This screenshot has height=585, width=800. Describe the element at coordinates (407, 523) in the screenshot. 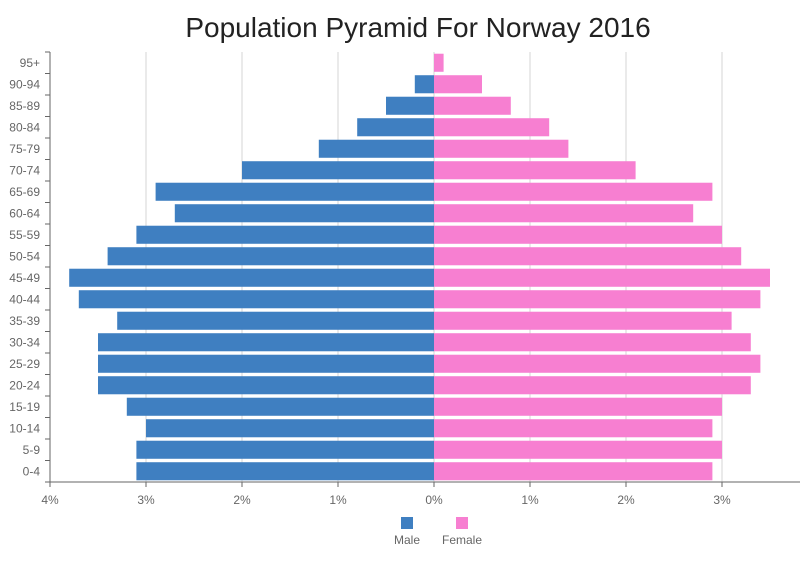

I see `legend-swatch-male` at that location.